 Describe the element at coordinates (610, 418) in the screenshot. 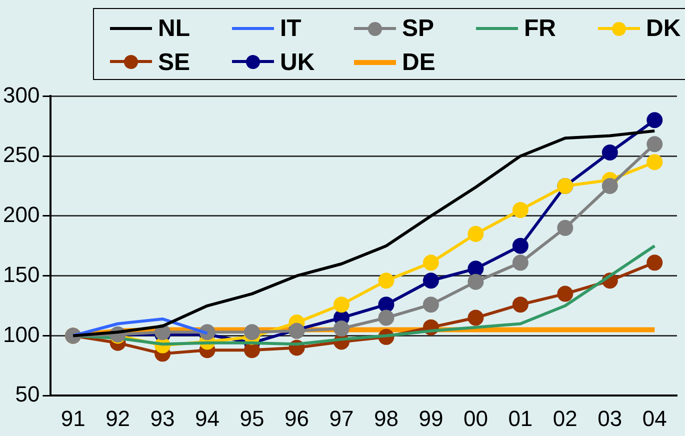

I see `x-tick-label: 03` at that location.